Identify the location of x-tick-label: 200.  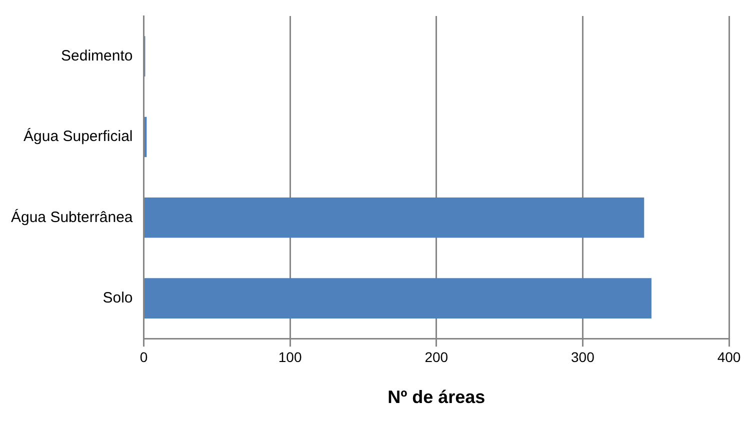
(436, 356).